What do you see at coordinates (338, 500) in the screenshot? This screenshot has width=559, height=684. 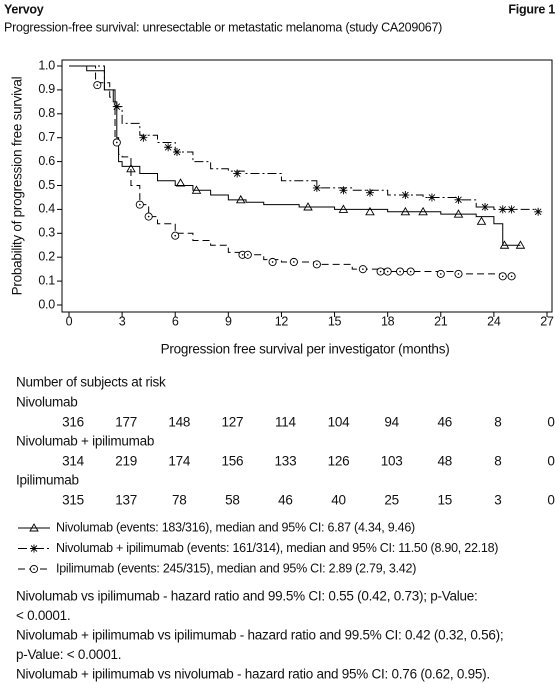 I see `at-risk-count: 40` at bounding box center [338, 500].